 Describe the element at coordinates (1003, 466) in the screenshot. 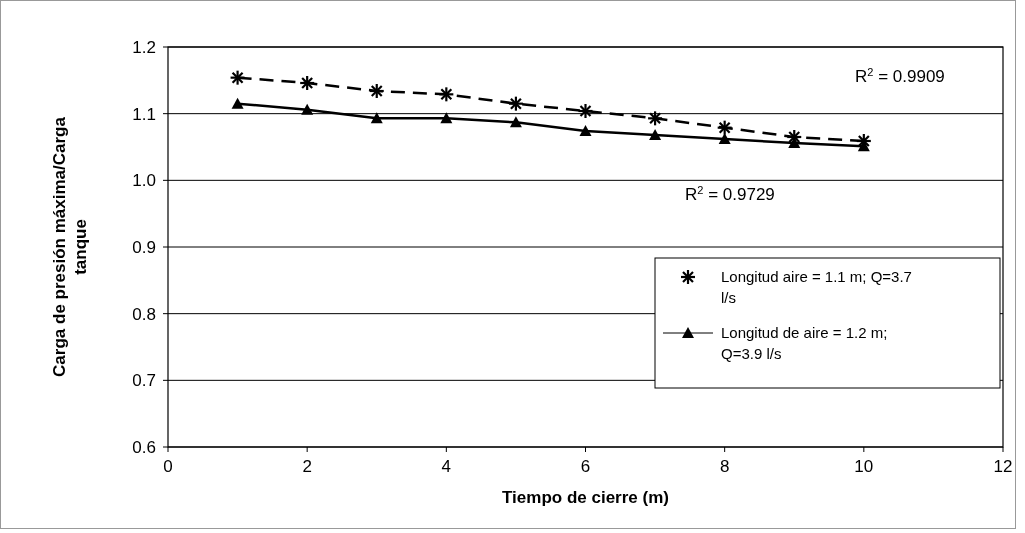

I see `x-tick-label: 12` at that location.